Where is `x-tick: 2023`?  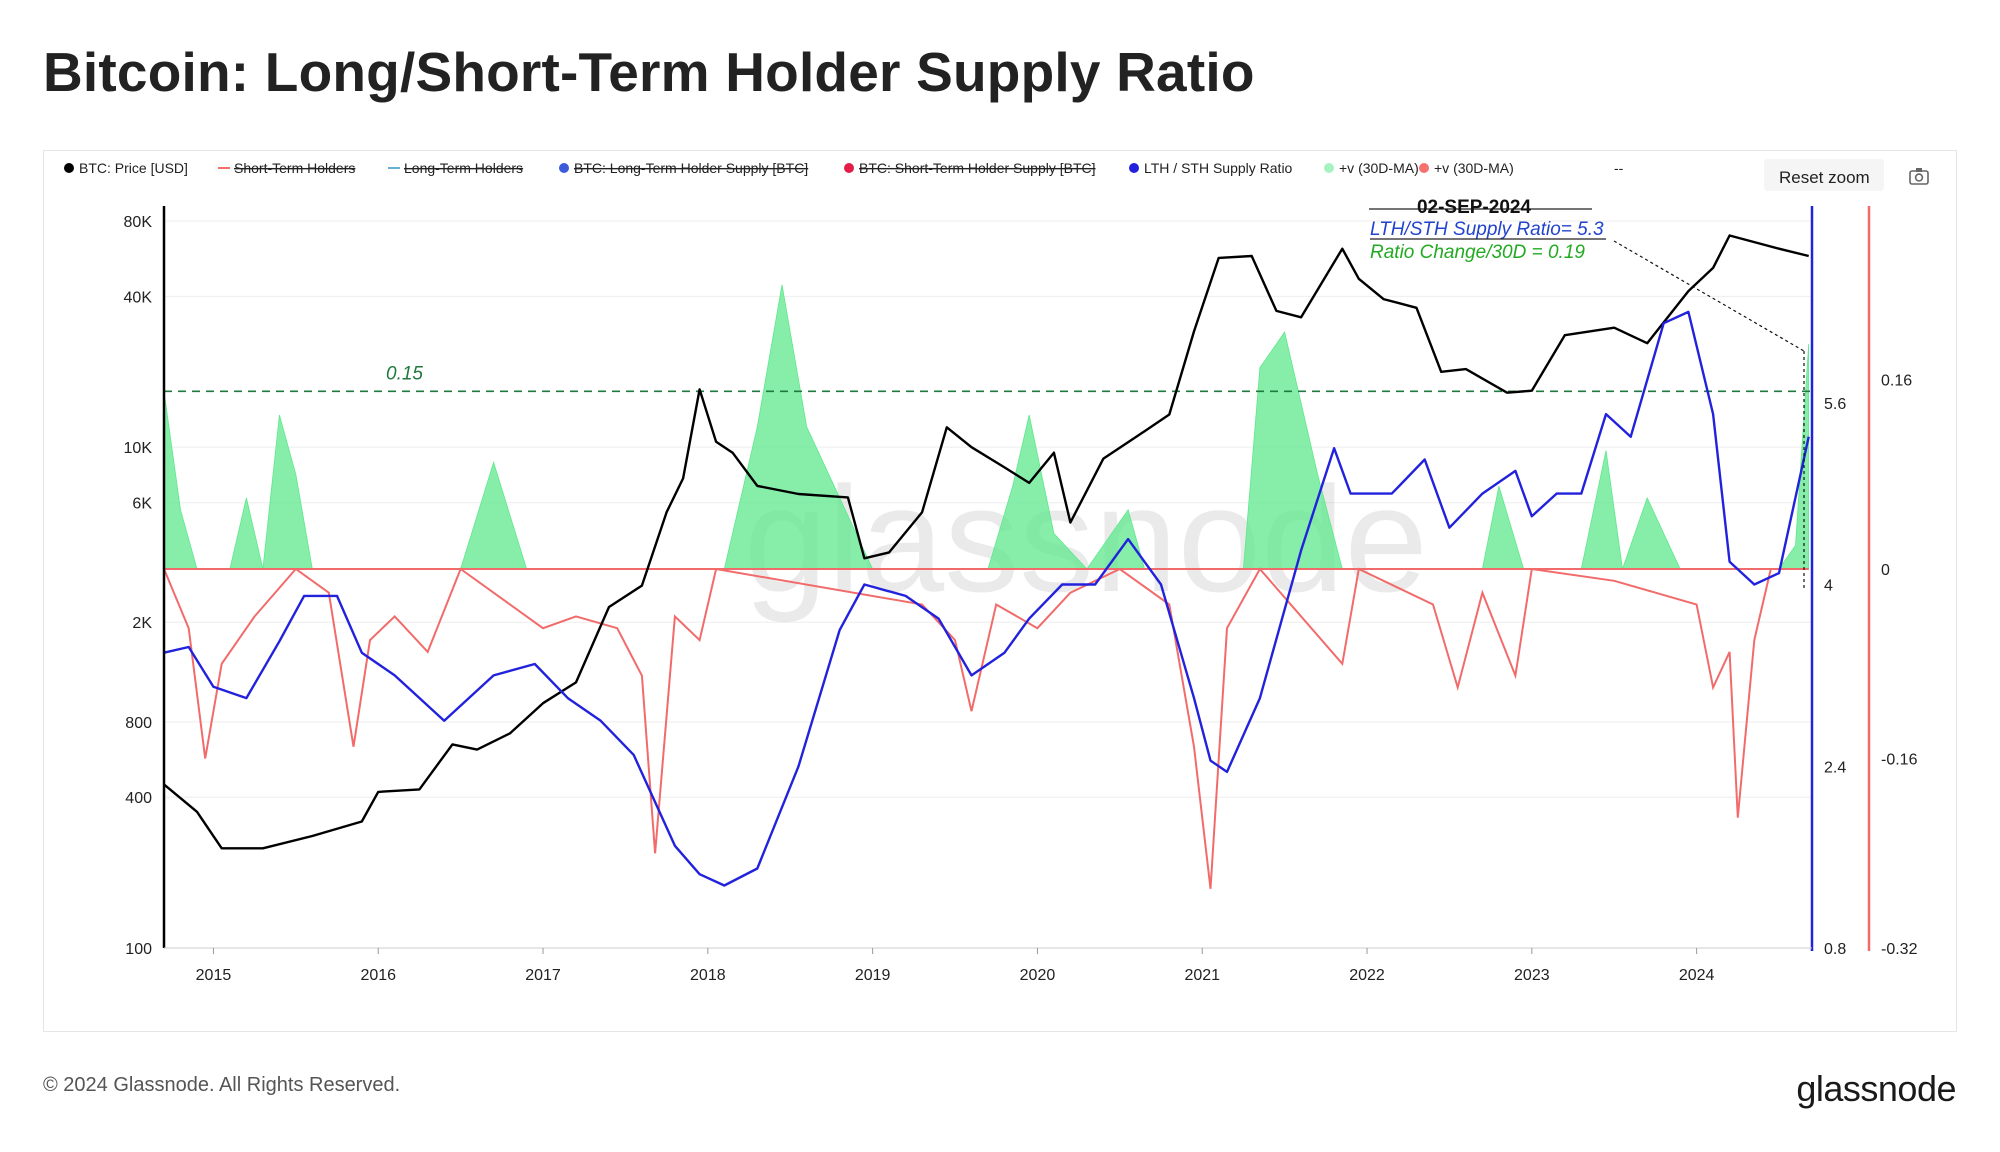
x-tick: 2023 is located at coordinates (1532, 975).